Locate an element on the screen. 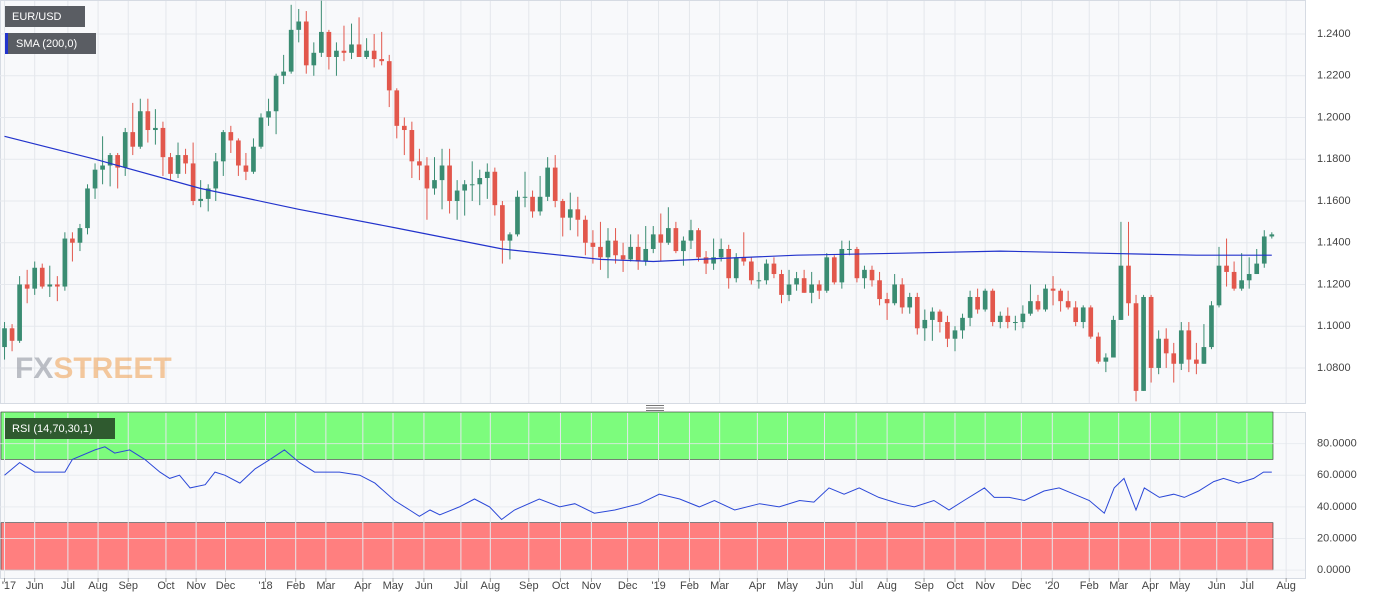  watermark-part: FX is located at coordinates (34, 368).